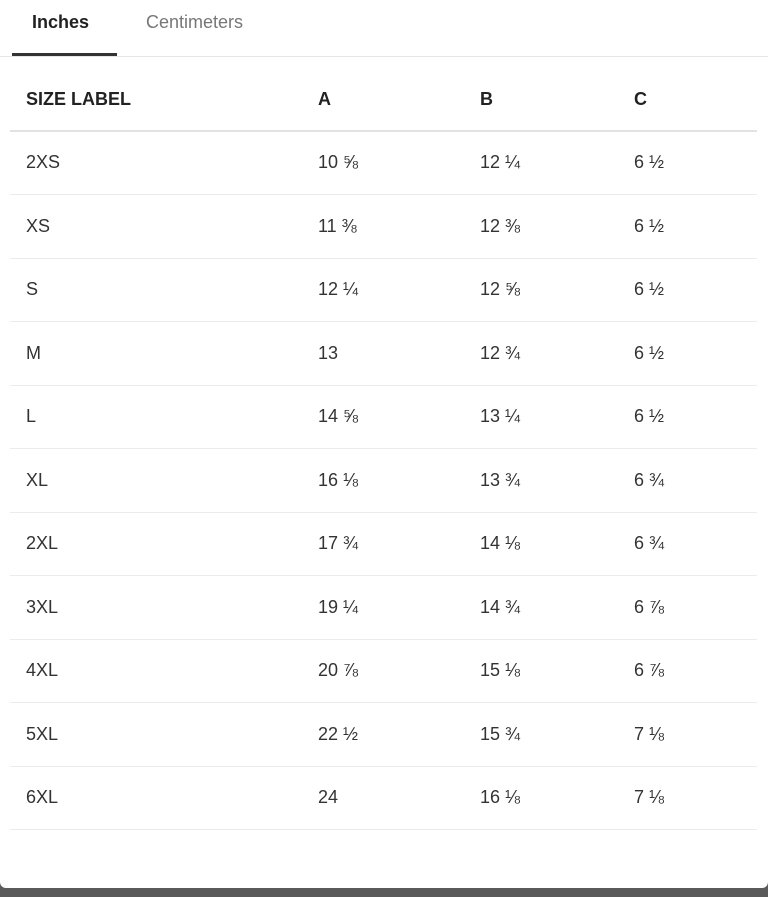 The image size is (768, 897). I want to click on column-header: C, so click(640, 99).